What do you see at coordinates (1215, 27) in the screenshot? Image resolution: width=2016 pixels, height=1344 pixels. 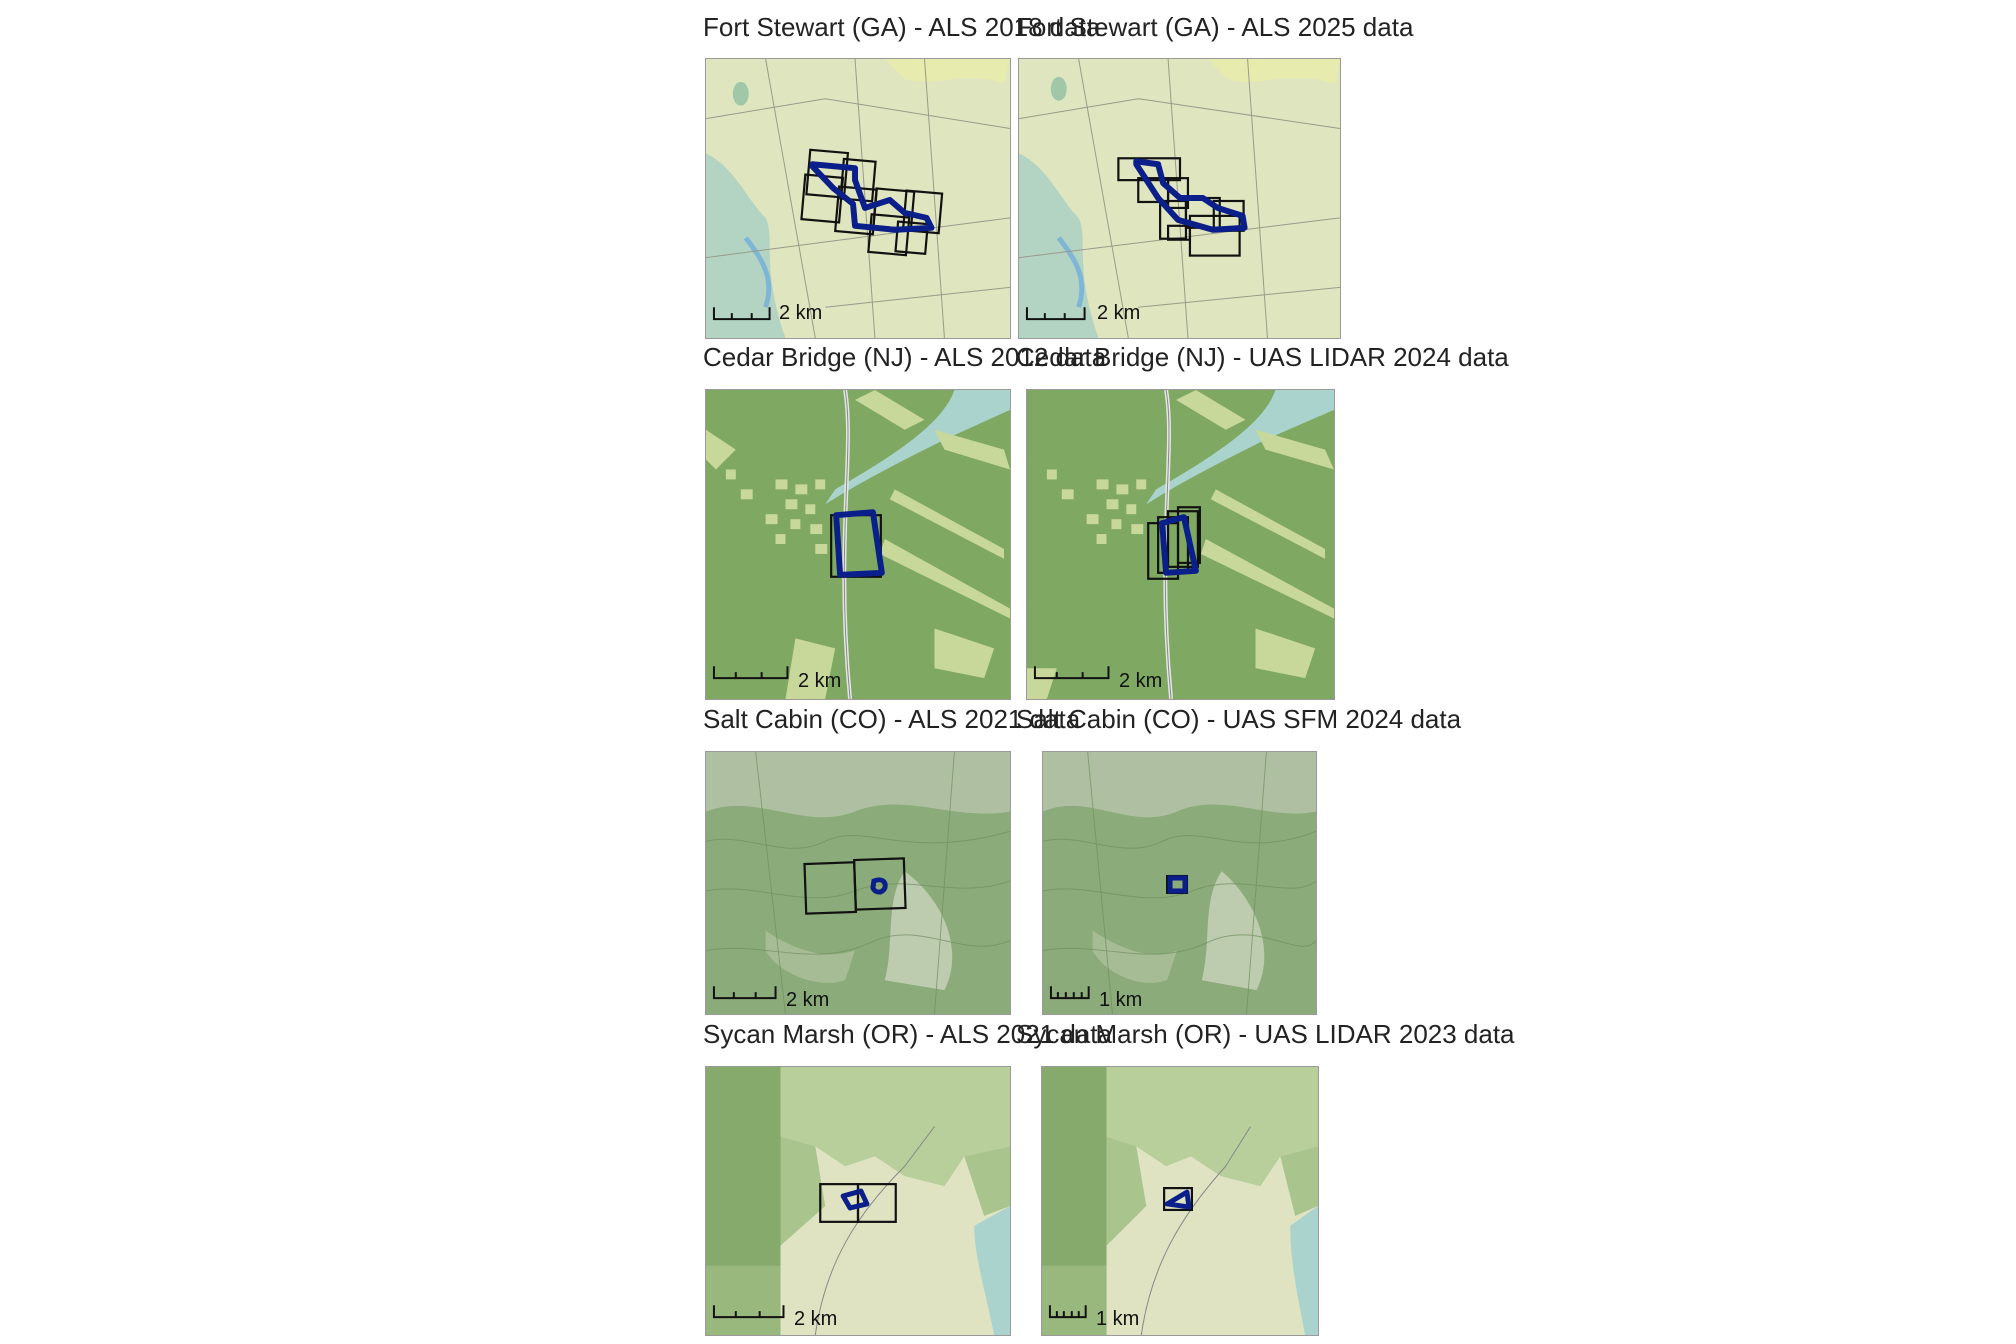 I see `panel-title-fort-stewart-als-2025: Fort Stewart (GA) - ALS 2025 data` at bounding box center [1215, 27].